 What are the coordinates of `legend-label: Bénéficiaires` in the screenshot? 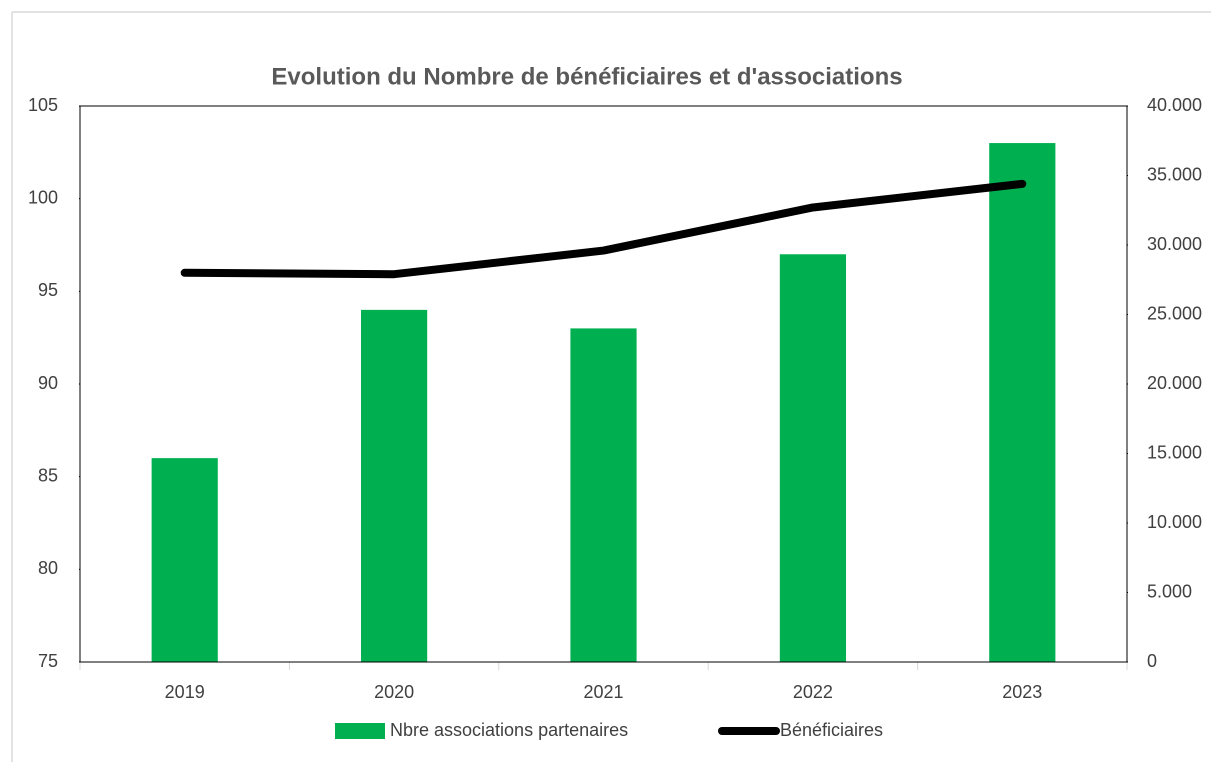 It's located at (831, 730).